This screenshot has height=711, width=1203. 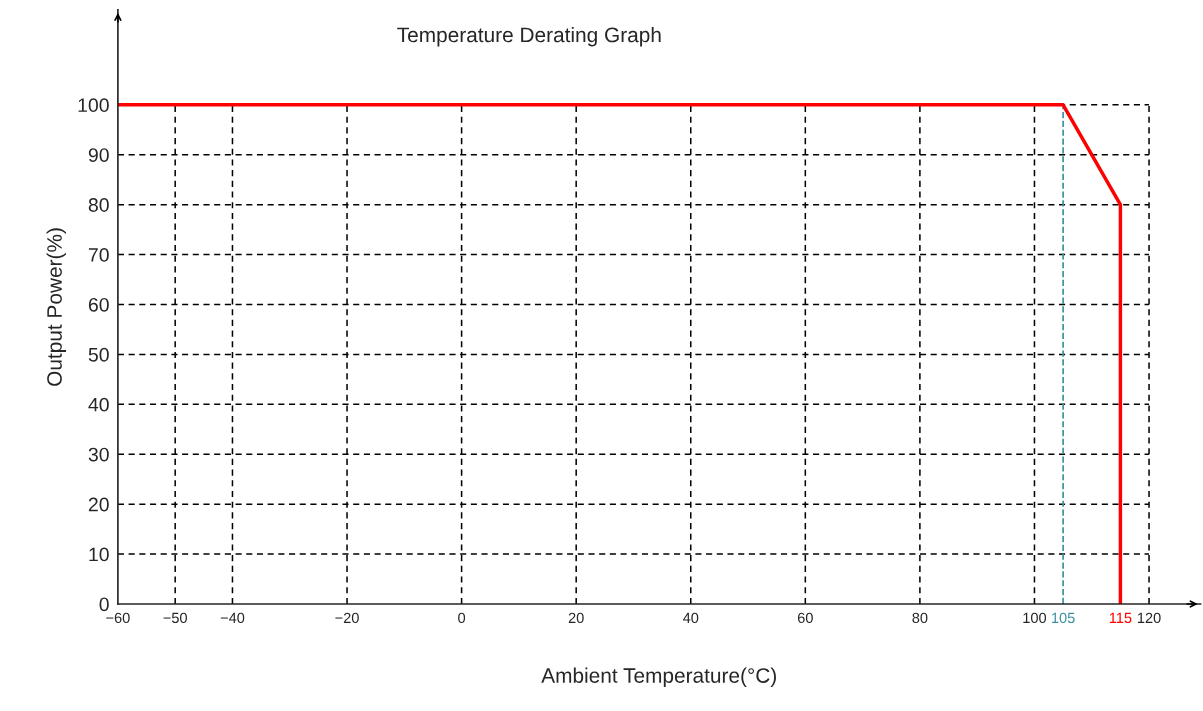 I want to click on x-tick-label: −60, so click(x=118, y=618).